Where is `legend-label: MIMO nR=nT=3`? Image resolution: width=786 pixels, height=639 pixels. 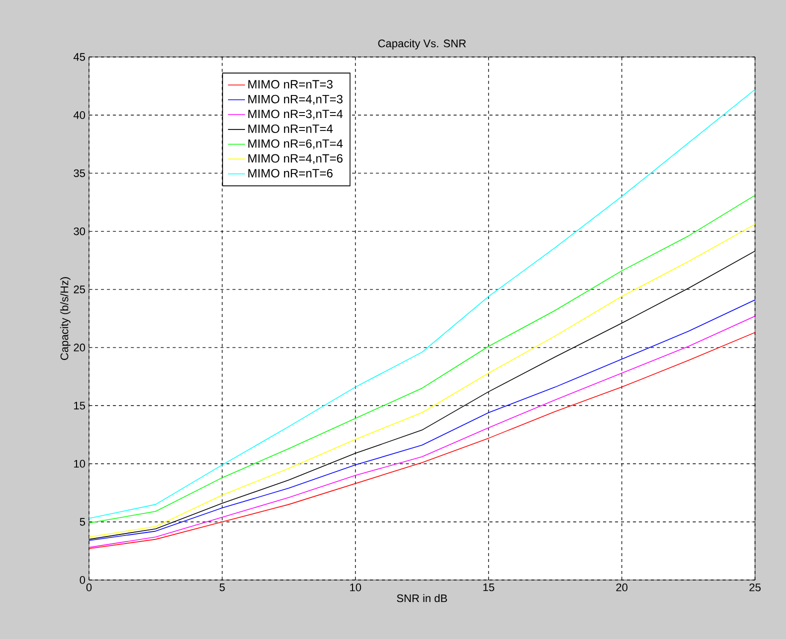 legend-label: MIMO nR=nT=3 is located at coordinates (290, 84).